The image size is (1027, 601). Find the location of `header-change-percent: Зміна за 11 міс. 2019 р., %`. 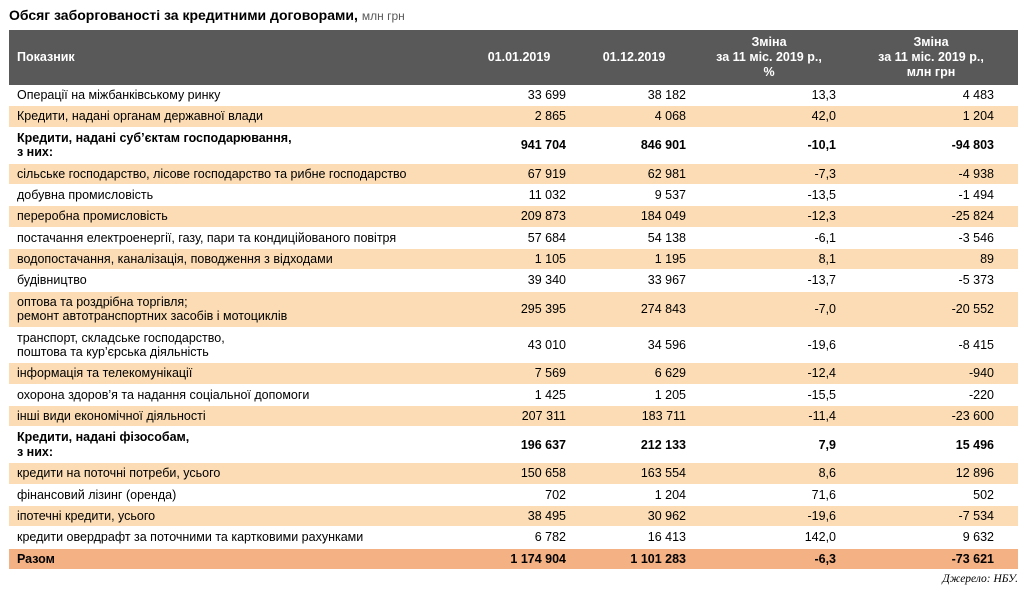

header-change-percent: Зміна за 11 міс. 2019 р., % is located at coordinates (769, 57).